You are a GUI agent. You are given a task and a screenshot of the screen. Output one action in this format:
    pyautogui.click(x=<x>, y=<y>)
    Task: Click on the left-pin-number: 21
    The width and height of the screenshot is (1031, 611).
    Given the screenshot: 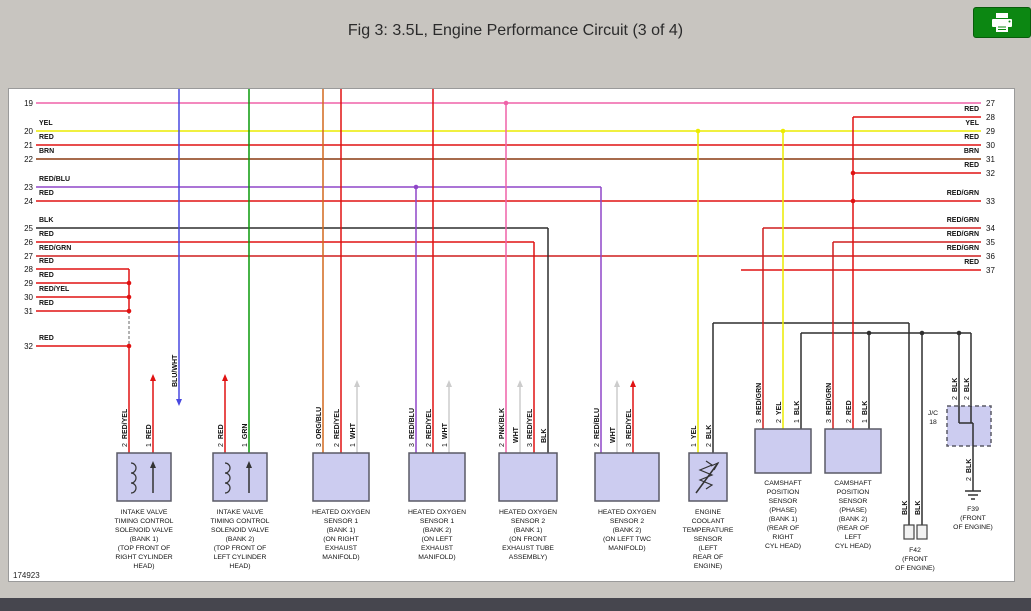 What is the action you would take?
    pyautogui.click(x=28, y=145)
    